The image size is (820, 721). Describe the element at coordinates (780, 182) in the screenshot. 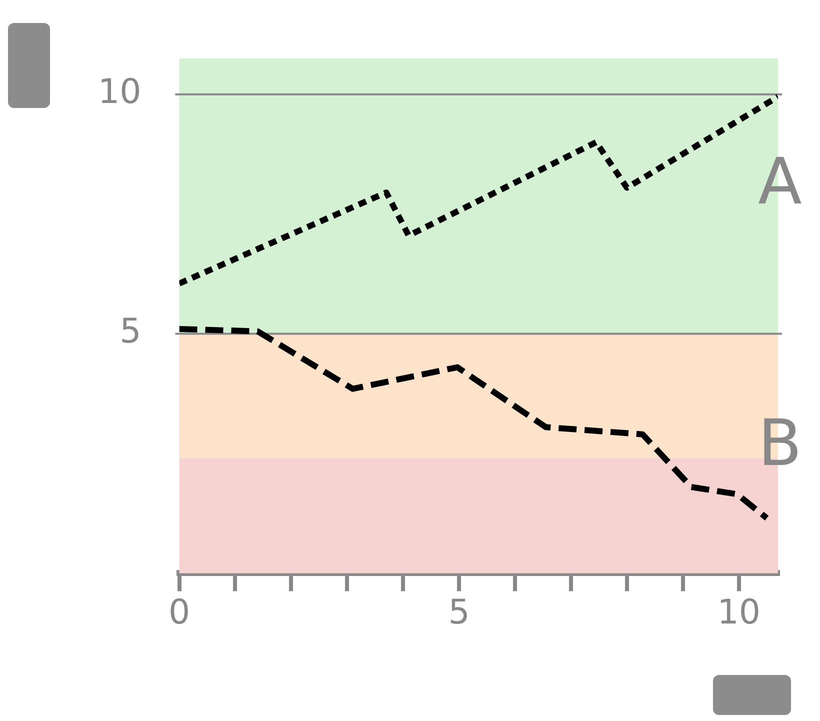

I see `series-label: A` at that location.